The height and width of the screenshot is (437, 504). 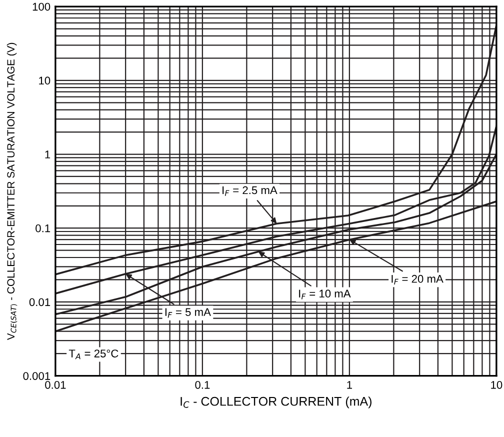 I want to click on annotation: T$_{A}$ = 25°C, so click(x=93, y=355).